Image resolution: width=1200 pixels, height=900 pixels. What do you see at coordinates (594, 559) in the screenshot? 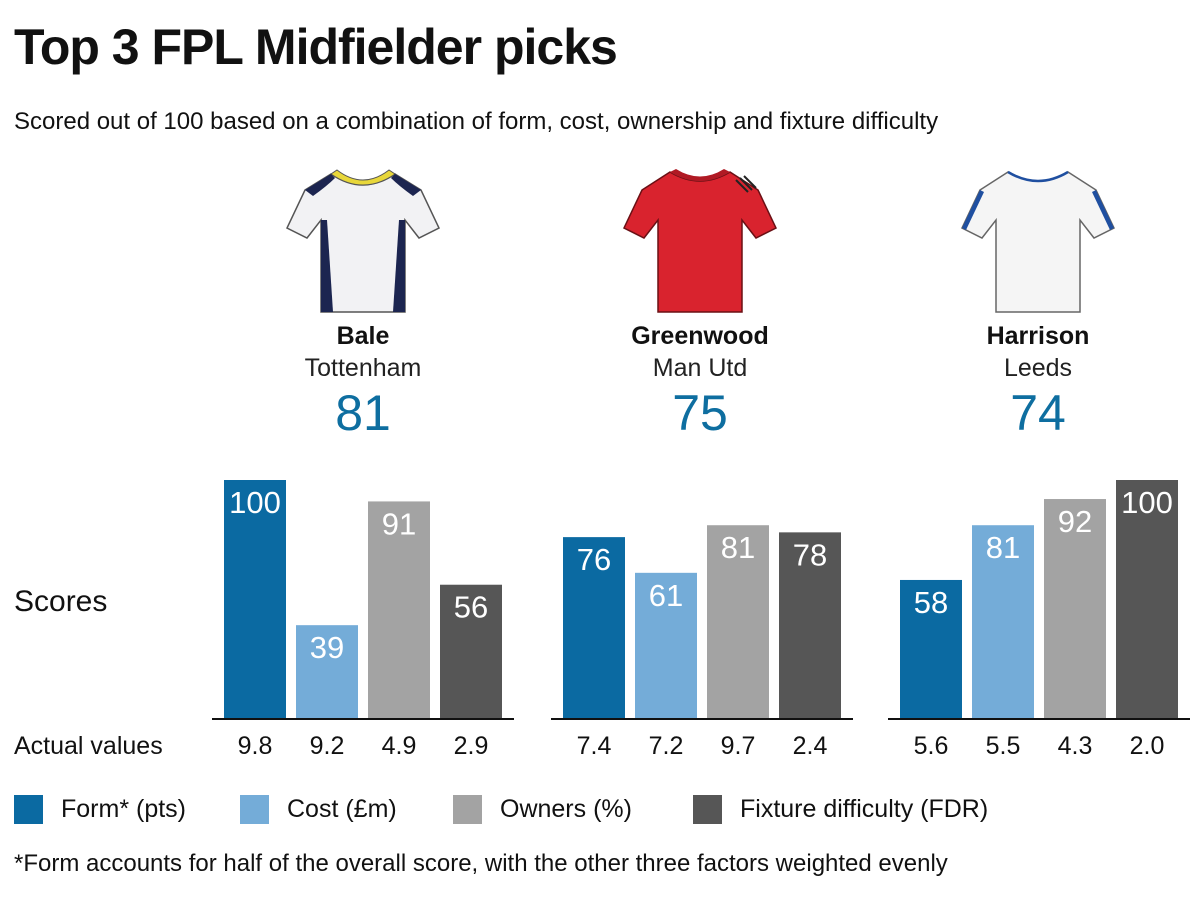
I see `bar-value-label: 76` at bounding box center [594, 559].